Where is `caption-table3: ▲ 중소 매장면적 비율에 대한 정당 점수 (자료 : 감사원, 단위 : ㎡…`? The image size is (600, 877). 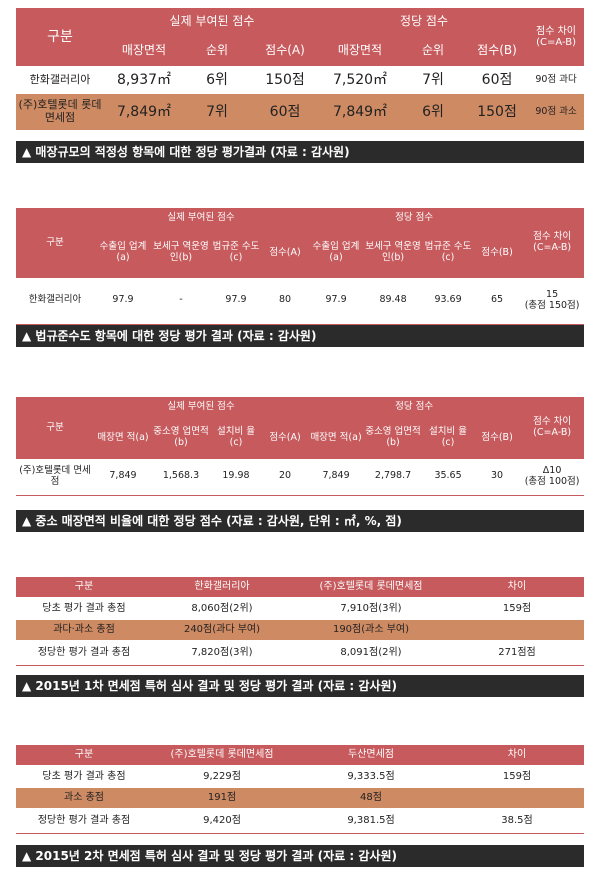 caption-table3: ▲ 중소 매장면적 비율에 대한 정당 점수 (자료 : 감사원, 단위 : ㎡… is located at coordinates (300, 521).